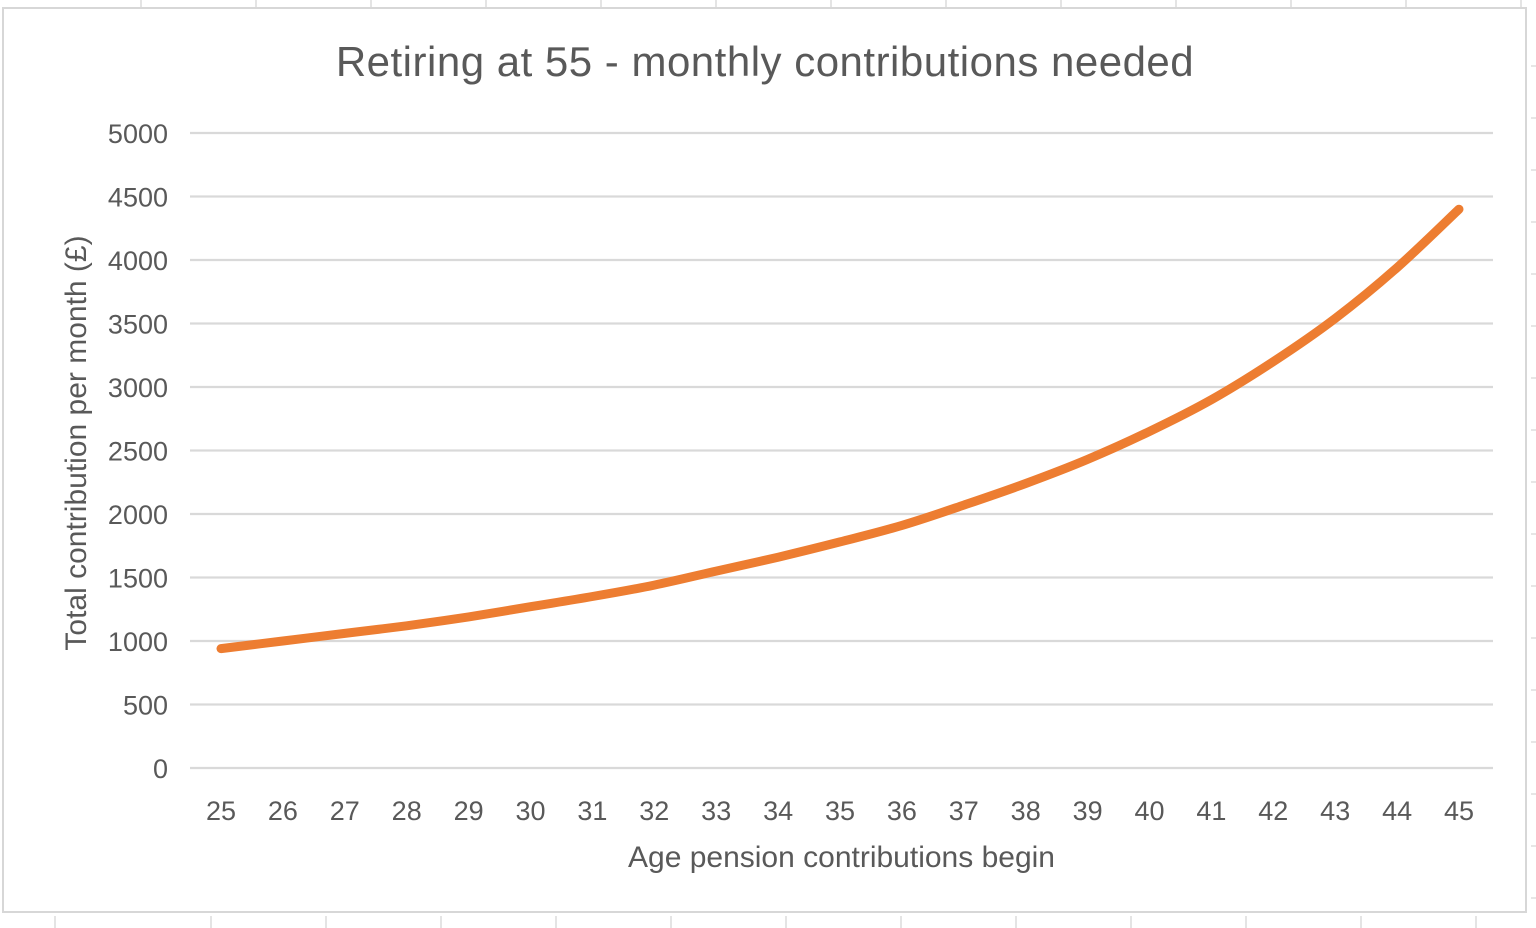 This screenshot has width=1536, height=928. I want to click on y-tick-label: 2500, so click(138, 452).